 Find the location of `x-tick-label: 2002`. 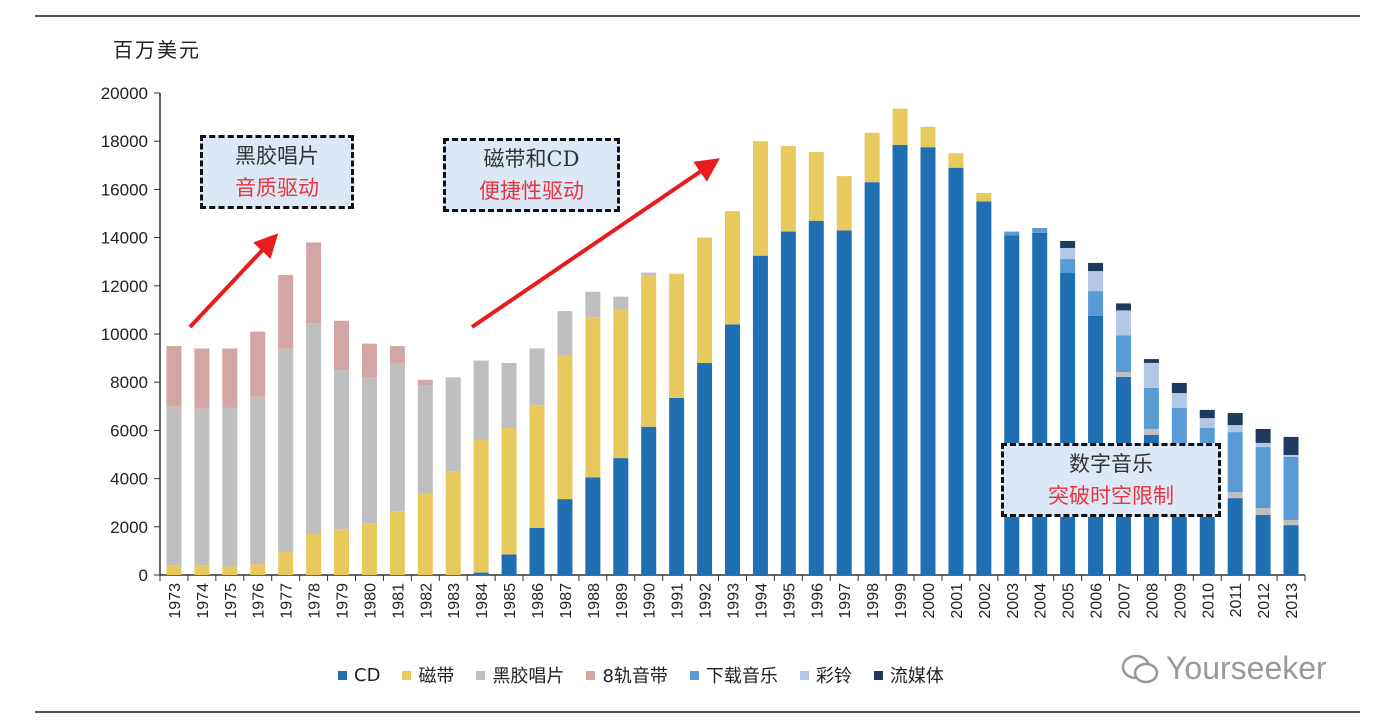

x-tick-label: 2002 is located at coordinates (985, 601).